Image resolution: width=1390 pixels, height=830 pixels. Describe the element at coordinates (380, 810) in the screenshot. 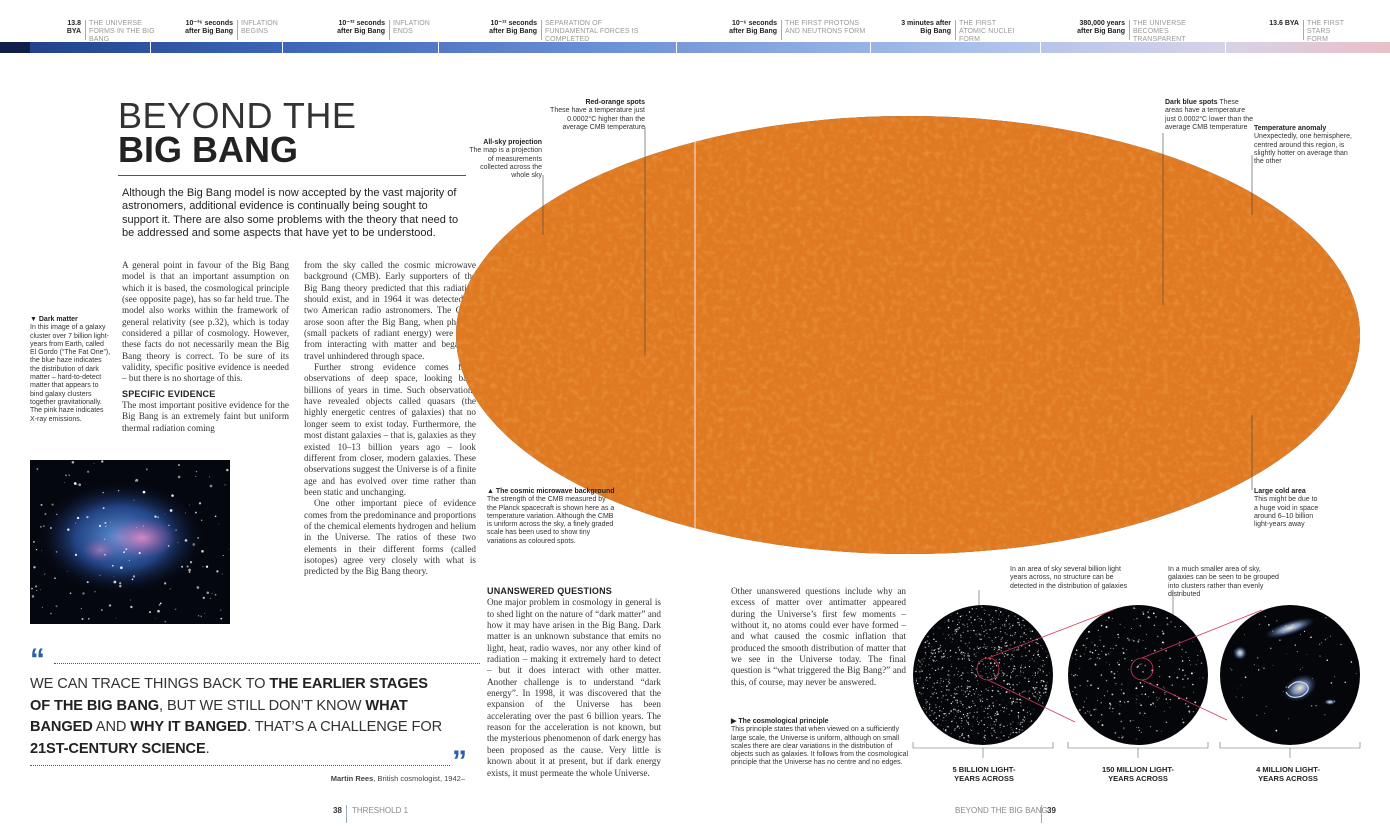

I see `folio-left-text: THRESHOLD 1` at that location.